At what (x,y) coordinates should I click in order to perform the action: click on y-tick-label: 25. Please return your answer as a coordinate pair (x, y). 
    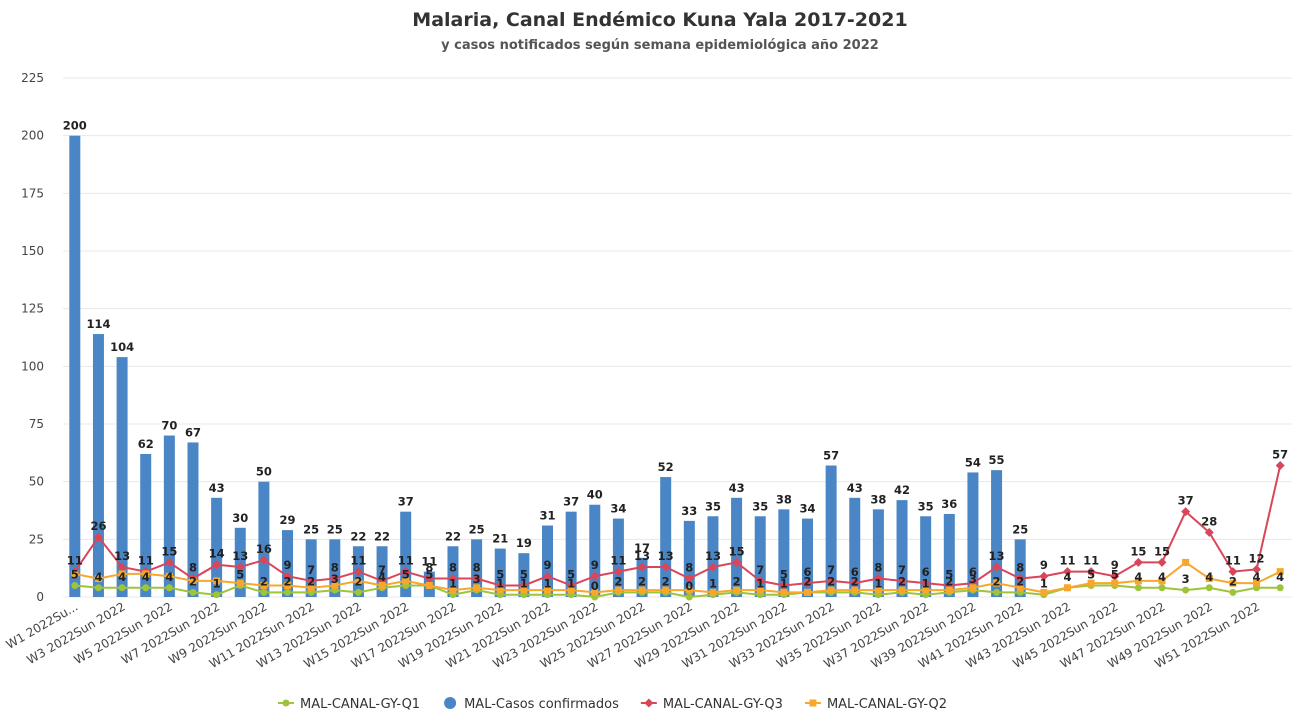
    Looking at the image, I should click on (36, 539).